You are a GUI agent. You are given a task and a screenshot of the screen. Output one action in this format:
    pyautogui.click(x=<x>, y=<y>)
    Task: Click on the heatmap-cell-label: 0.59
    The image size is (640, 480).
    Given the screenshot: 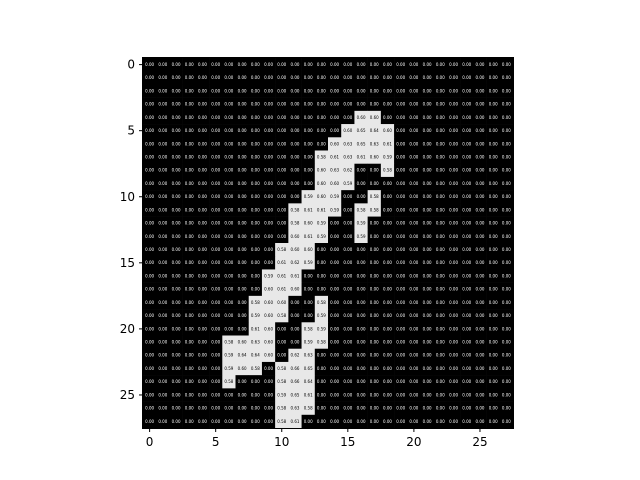 What is the action you would take?
    pyautogui.click(x=228, y=368)
    